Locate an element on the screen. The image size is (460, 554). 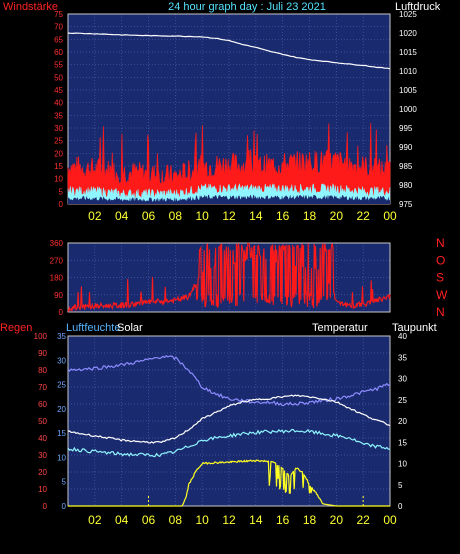
temperature-ytick: 0 is located at coordinates (400, 506).